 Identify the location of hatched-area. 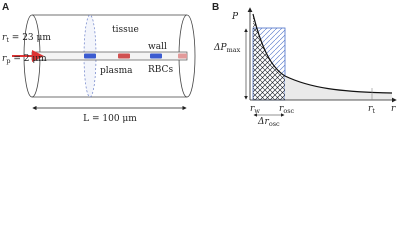
(269, 57).